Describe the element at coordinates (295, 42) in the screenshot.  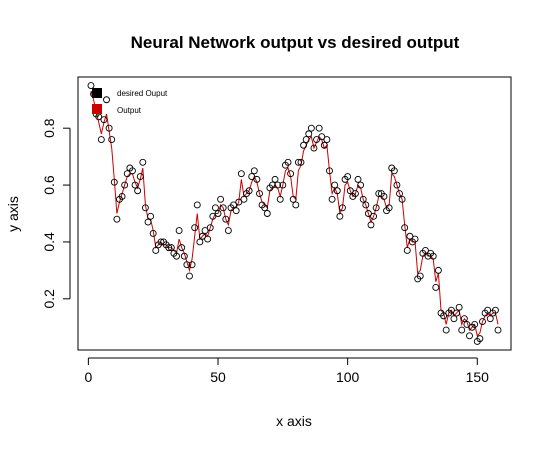
I see `chart-title: Neural Network output vs desired output` at that location.